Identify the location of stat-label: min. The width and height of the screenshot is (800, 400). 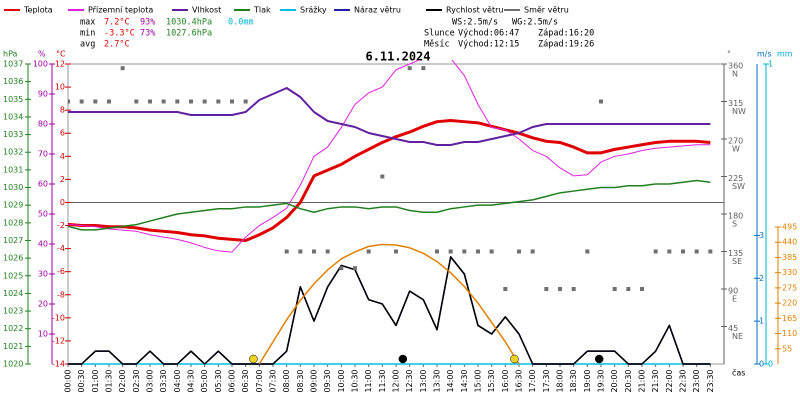
(87, 34).